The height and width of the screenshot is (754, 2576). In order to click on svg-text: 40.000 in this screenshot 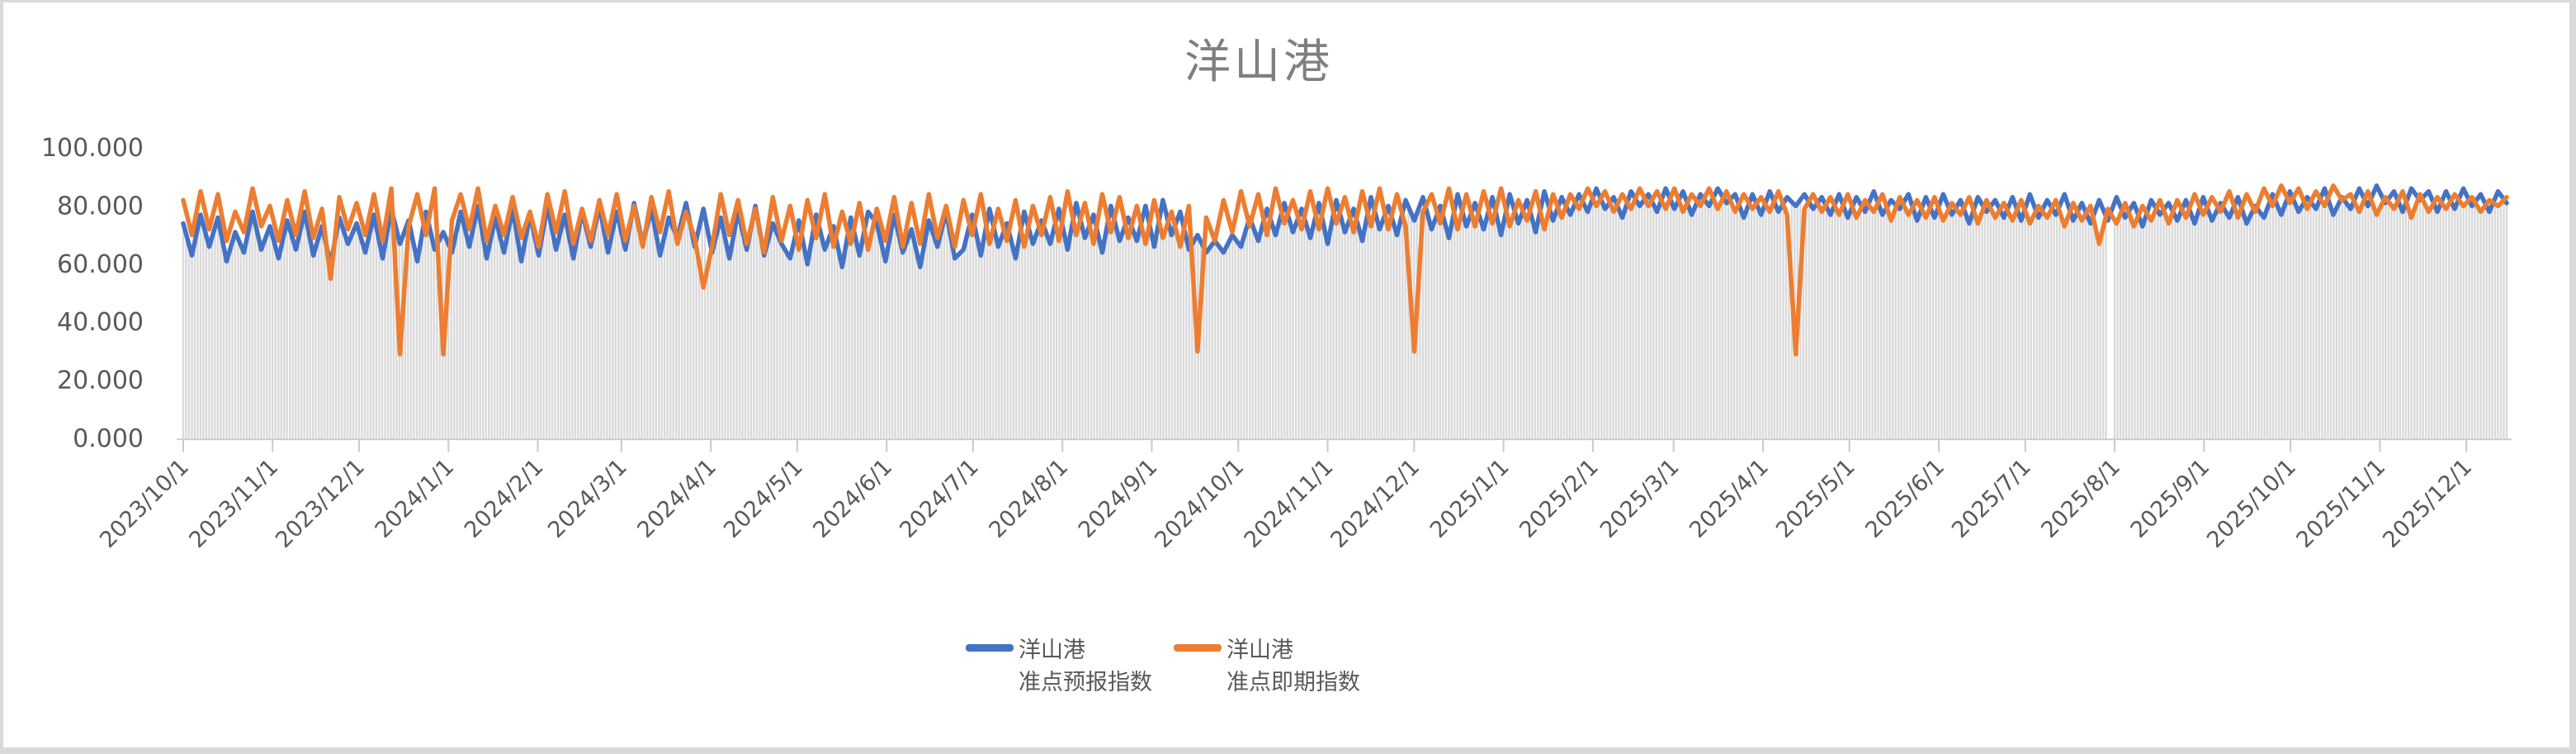, I will do `click(100, 322)`.